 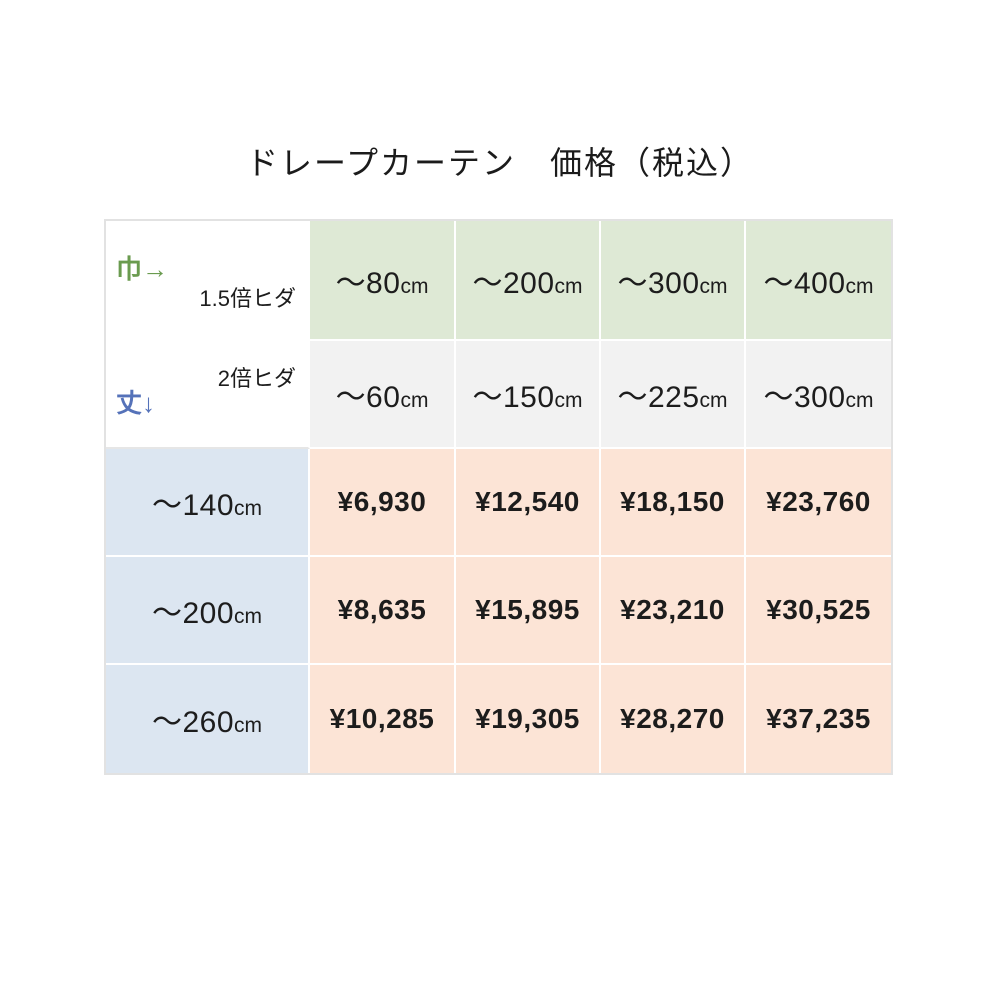 I want to click on width-header-1-5x-col3: ～300cm, so click(x=673, y=281).